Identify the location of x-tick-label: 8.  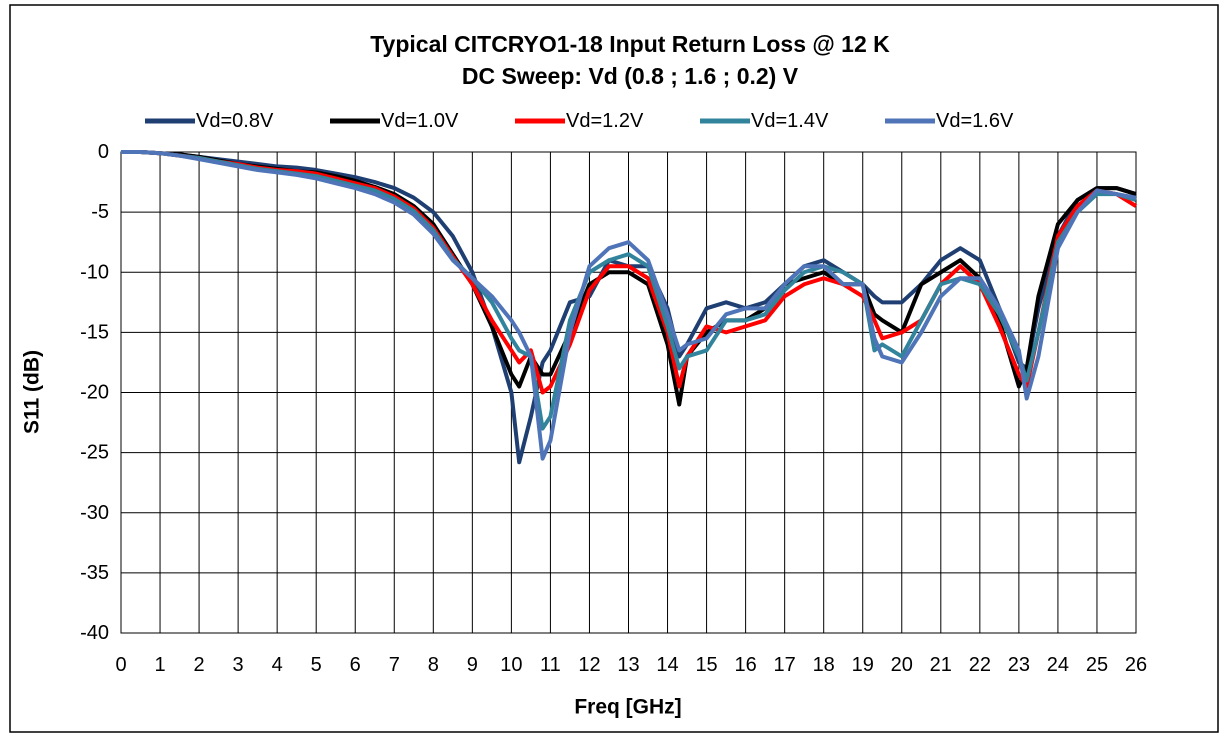
(433, 665).